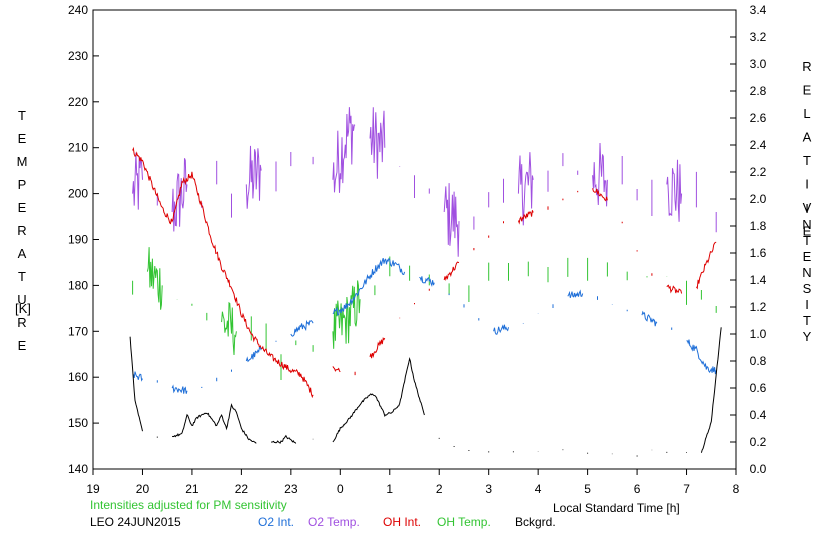 The image size is (828, 535). I want to click on right-axis-label-letter: V, so click(807, 207).